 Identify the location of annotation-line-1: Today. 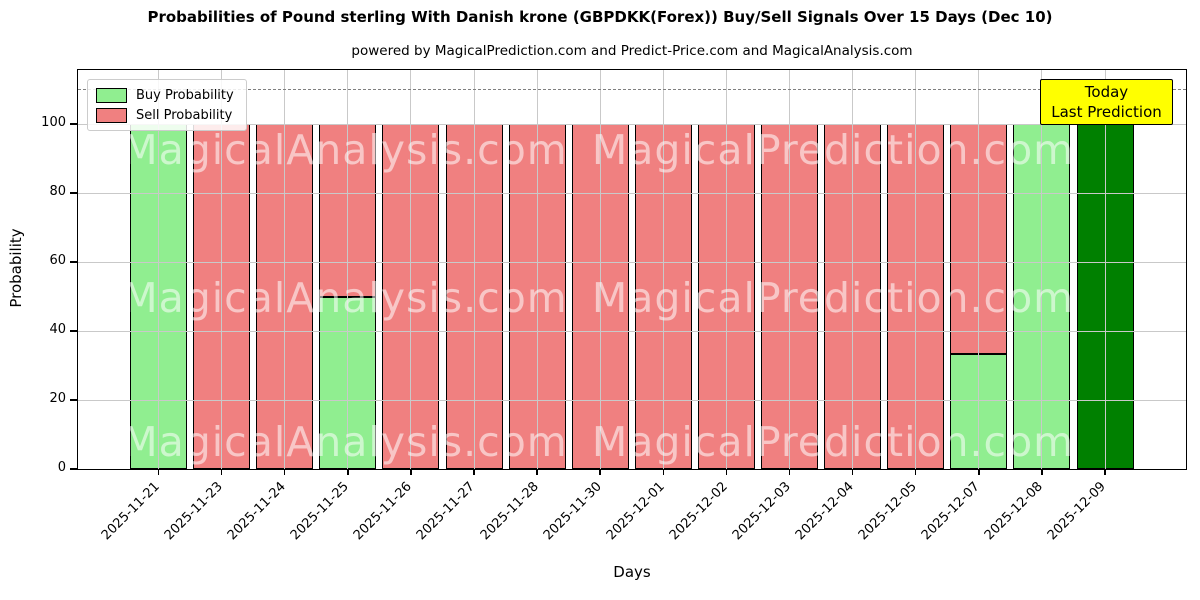
(1106, 92).